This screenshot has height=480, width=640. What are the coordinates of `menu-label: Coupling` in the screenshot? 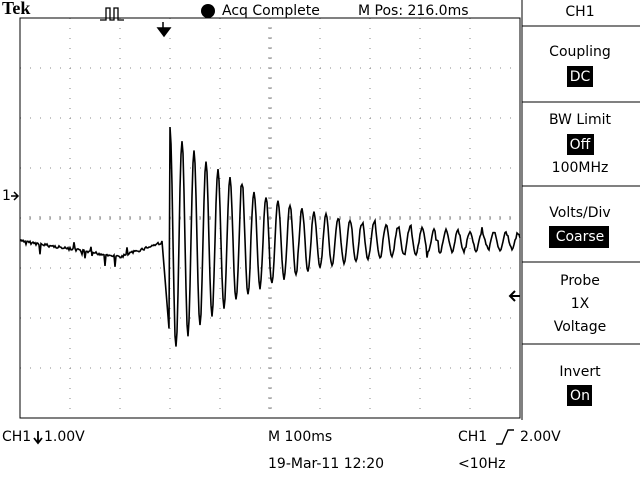 It's located at (580, 52).